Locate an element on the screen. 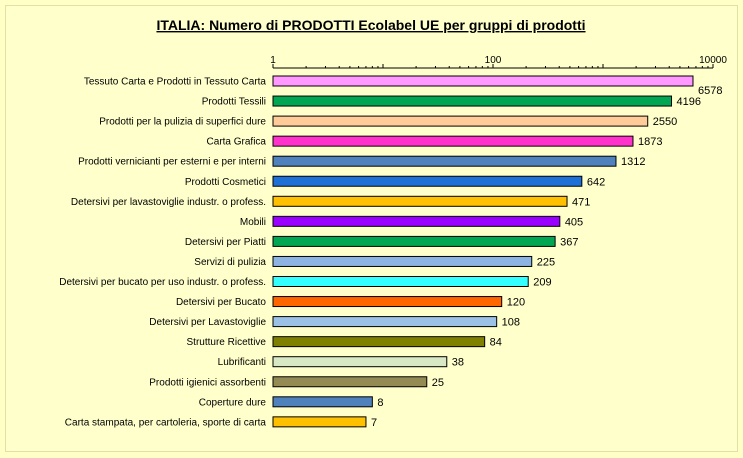  data-label: 8 is located at coordinates (380, 403).